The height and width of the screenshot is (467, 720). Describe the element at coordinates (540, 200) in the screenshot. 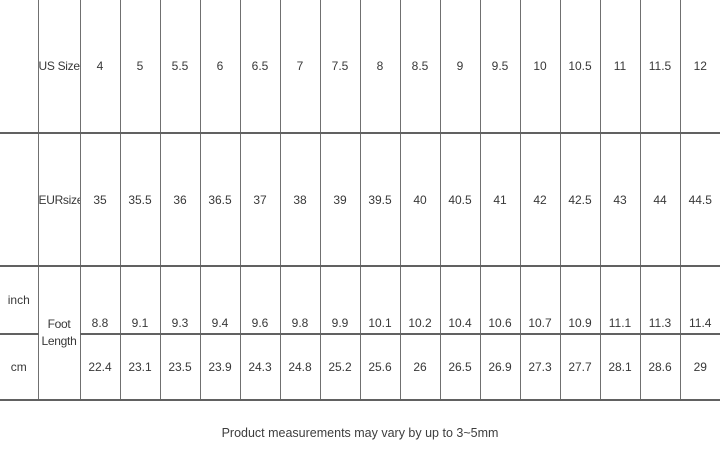

I see `eur-size-value-cell: 42` at that location.